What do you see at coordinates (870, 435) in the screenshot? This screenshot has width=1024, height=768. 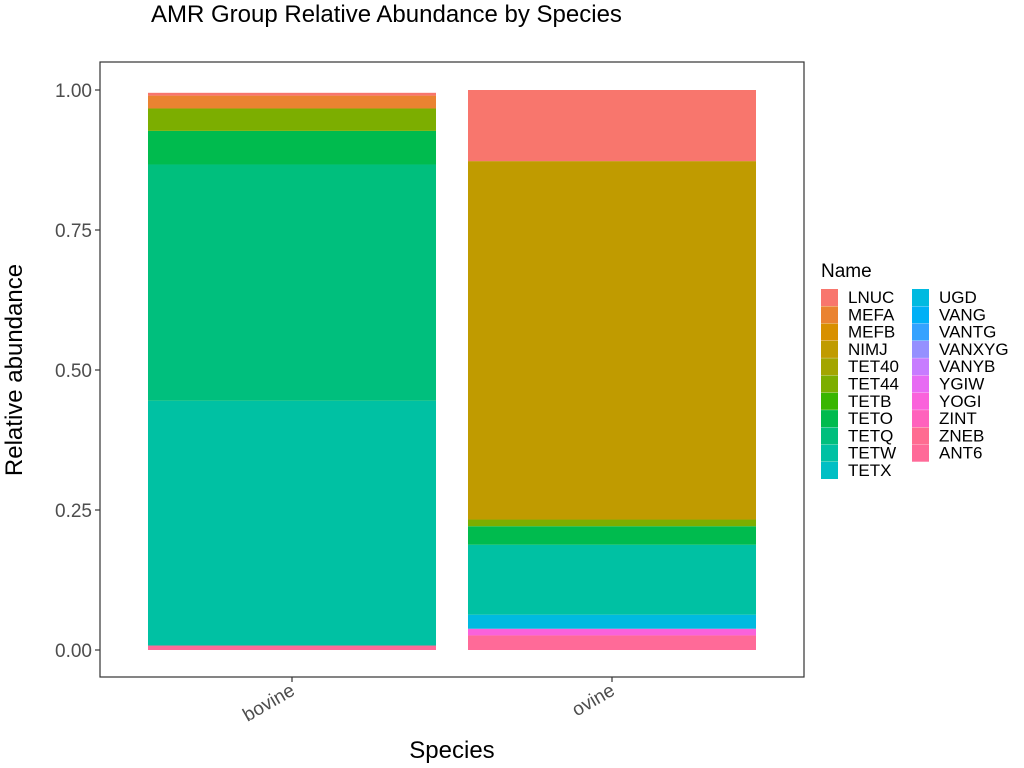 I see `legend-label-tetq: TETQ` at bounding box center [870, 435].